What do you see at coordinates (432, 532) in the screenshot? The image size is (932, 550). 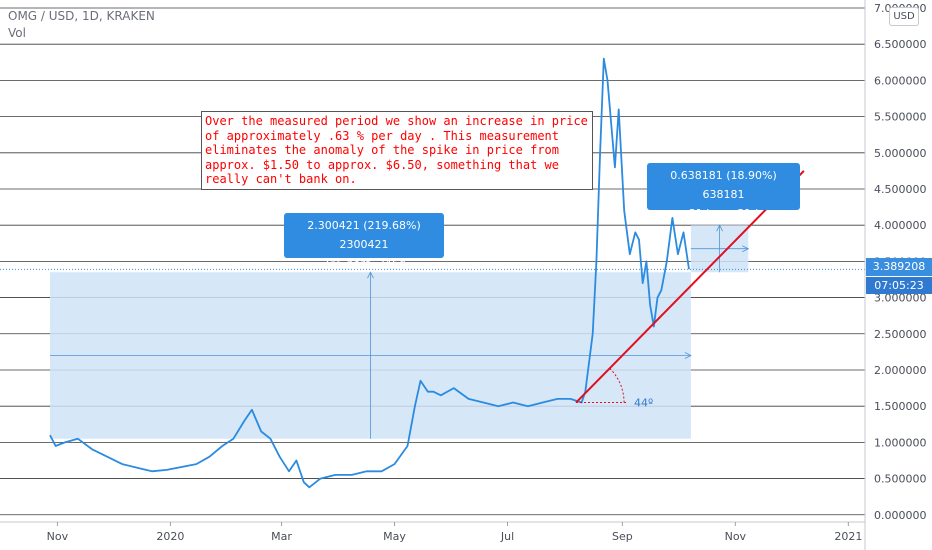 I see `time-axis: Nov 2020 Mar May Jul Sep Nov 2021` at bounding box center [432, 532].